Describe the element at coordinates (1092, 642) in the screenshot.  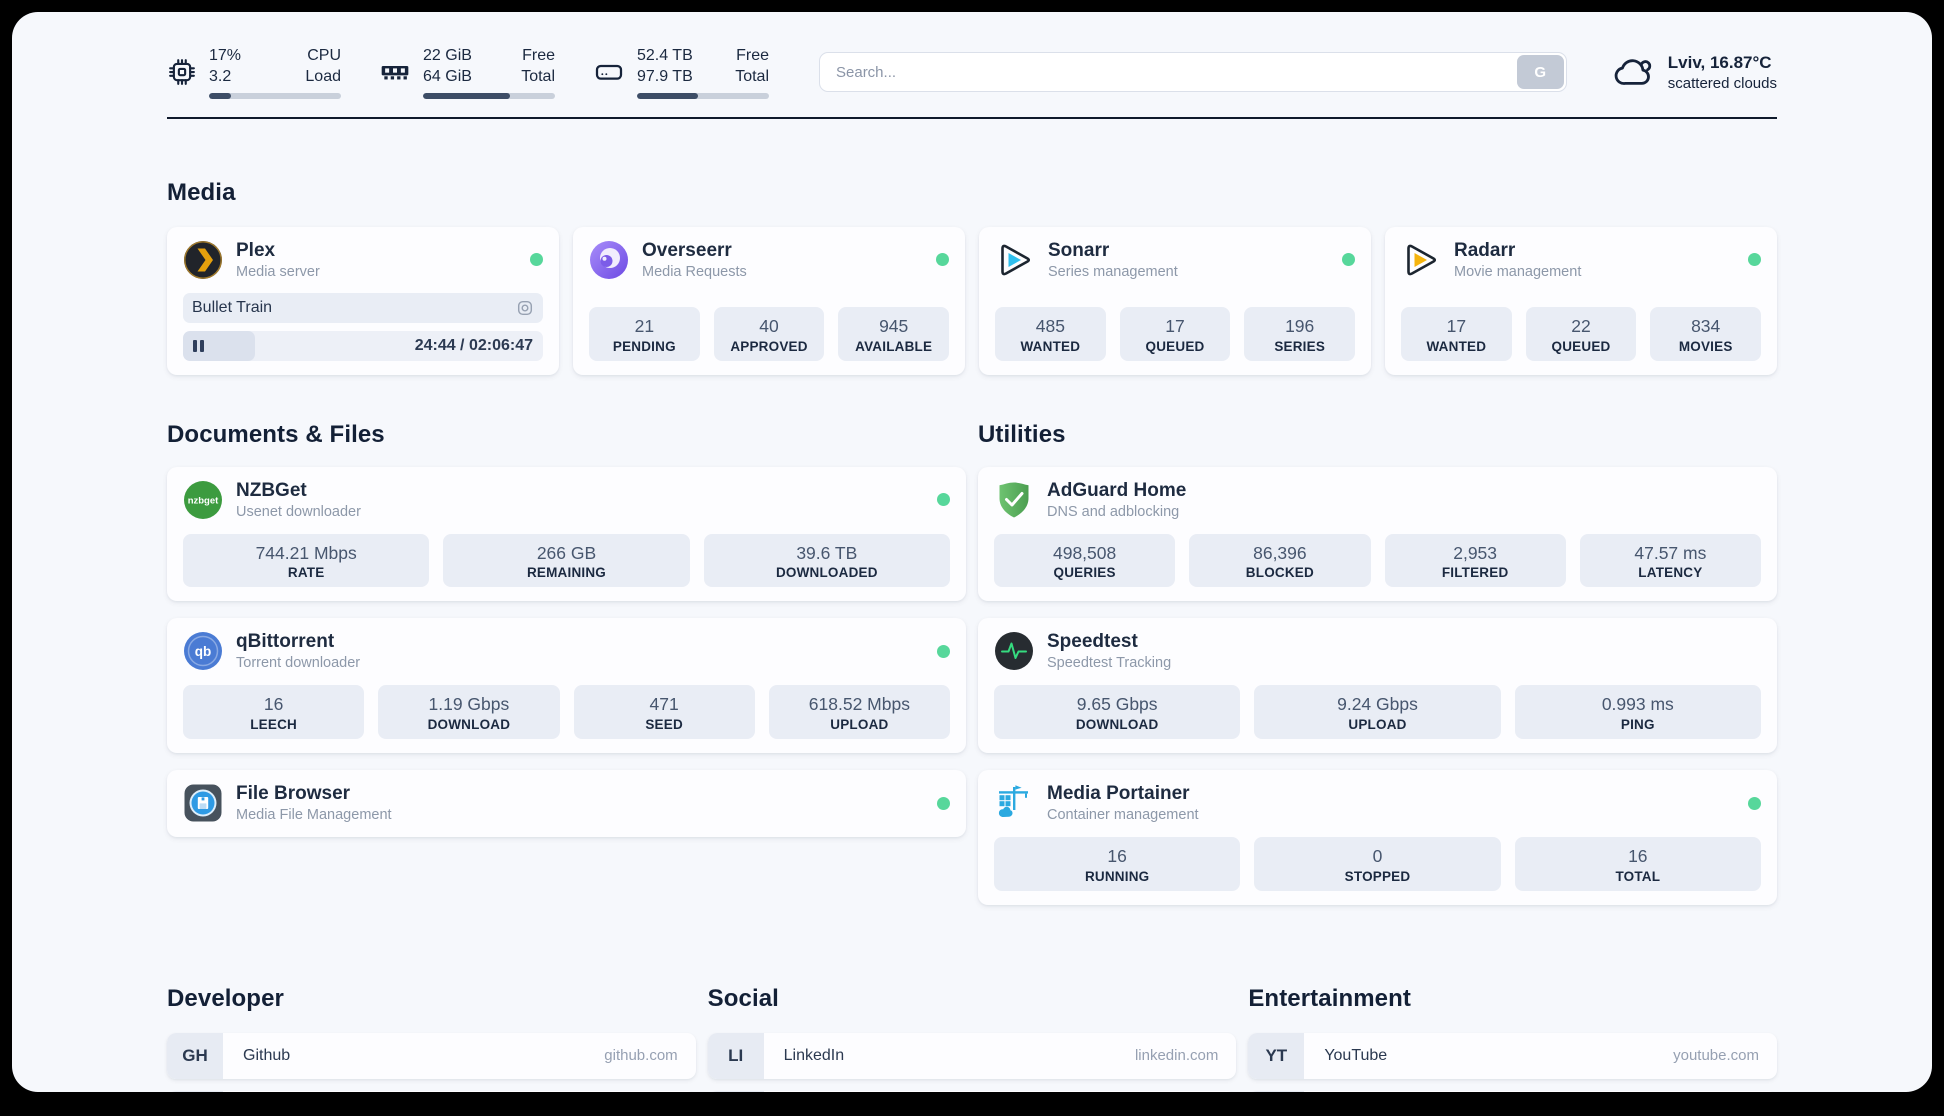
I see `app-title: Speedtest` at that location.